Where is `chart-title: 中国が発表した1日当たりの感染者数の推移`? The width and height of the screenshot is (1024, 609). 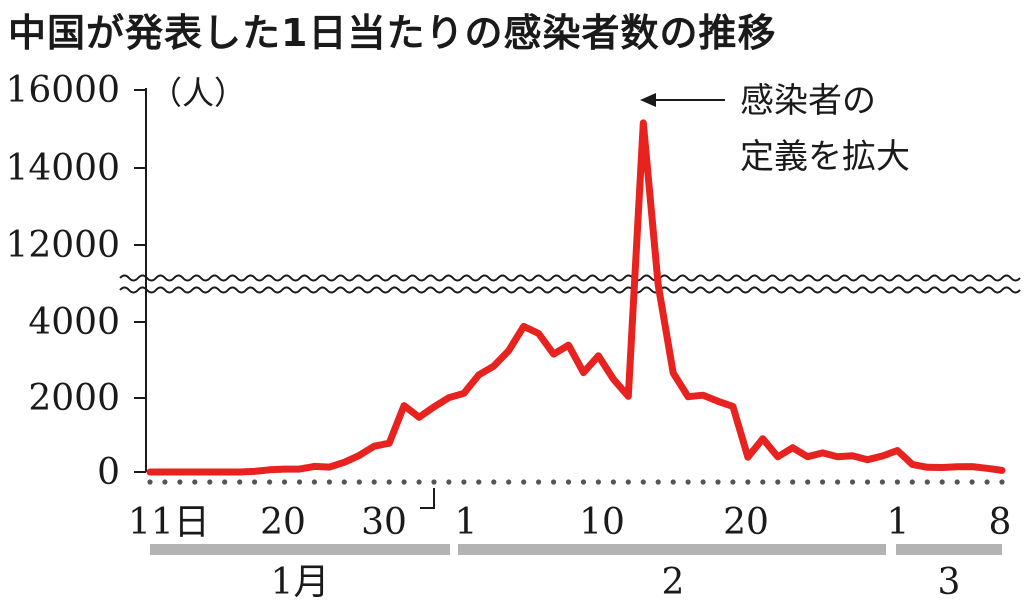
chart-title: 中国が発表した1日当たりの感染者数の推移 is located at coordinates (392, 33).